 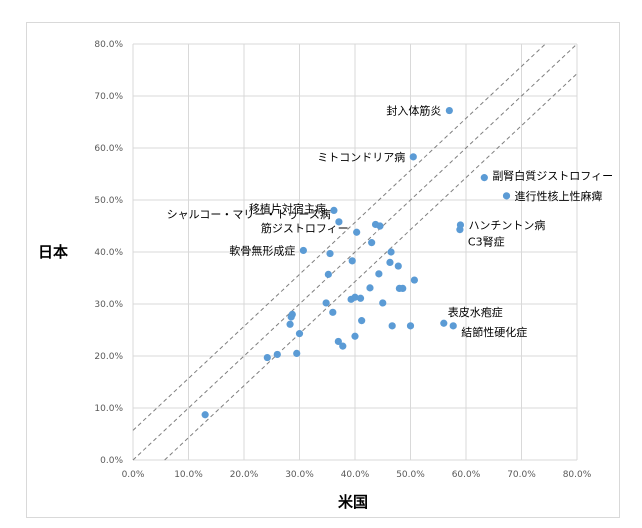 I want to click on data-label: ミトコンドリア病, so click(x=361, y=157).